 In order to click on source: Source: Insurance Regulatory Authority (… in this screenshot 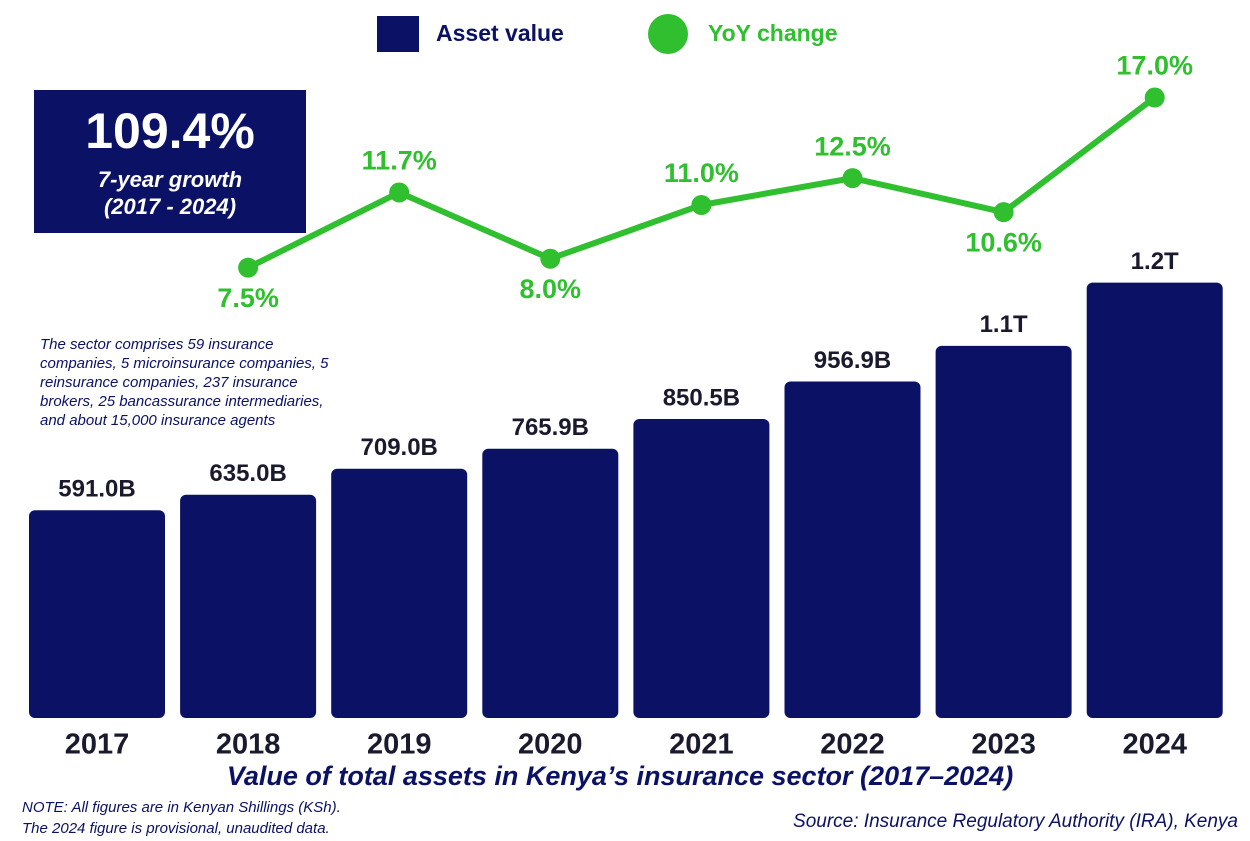, I will do `click(1015, 821)`.